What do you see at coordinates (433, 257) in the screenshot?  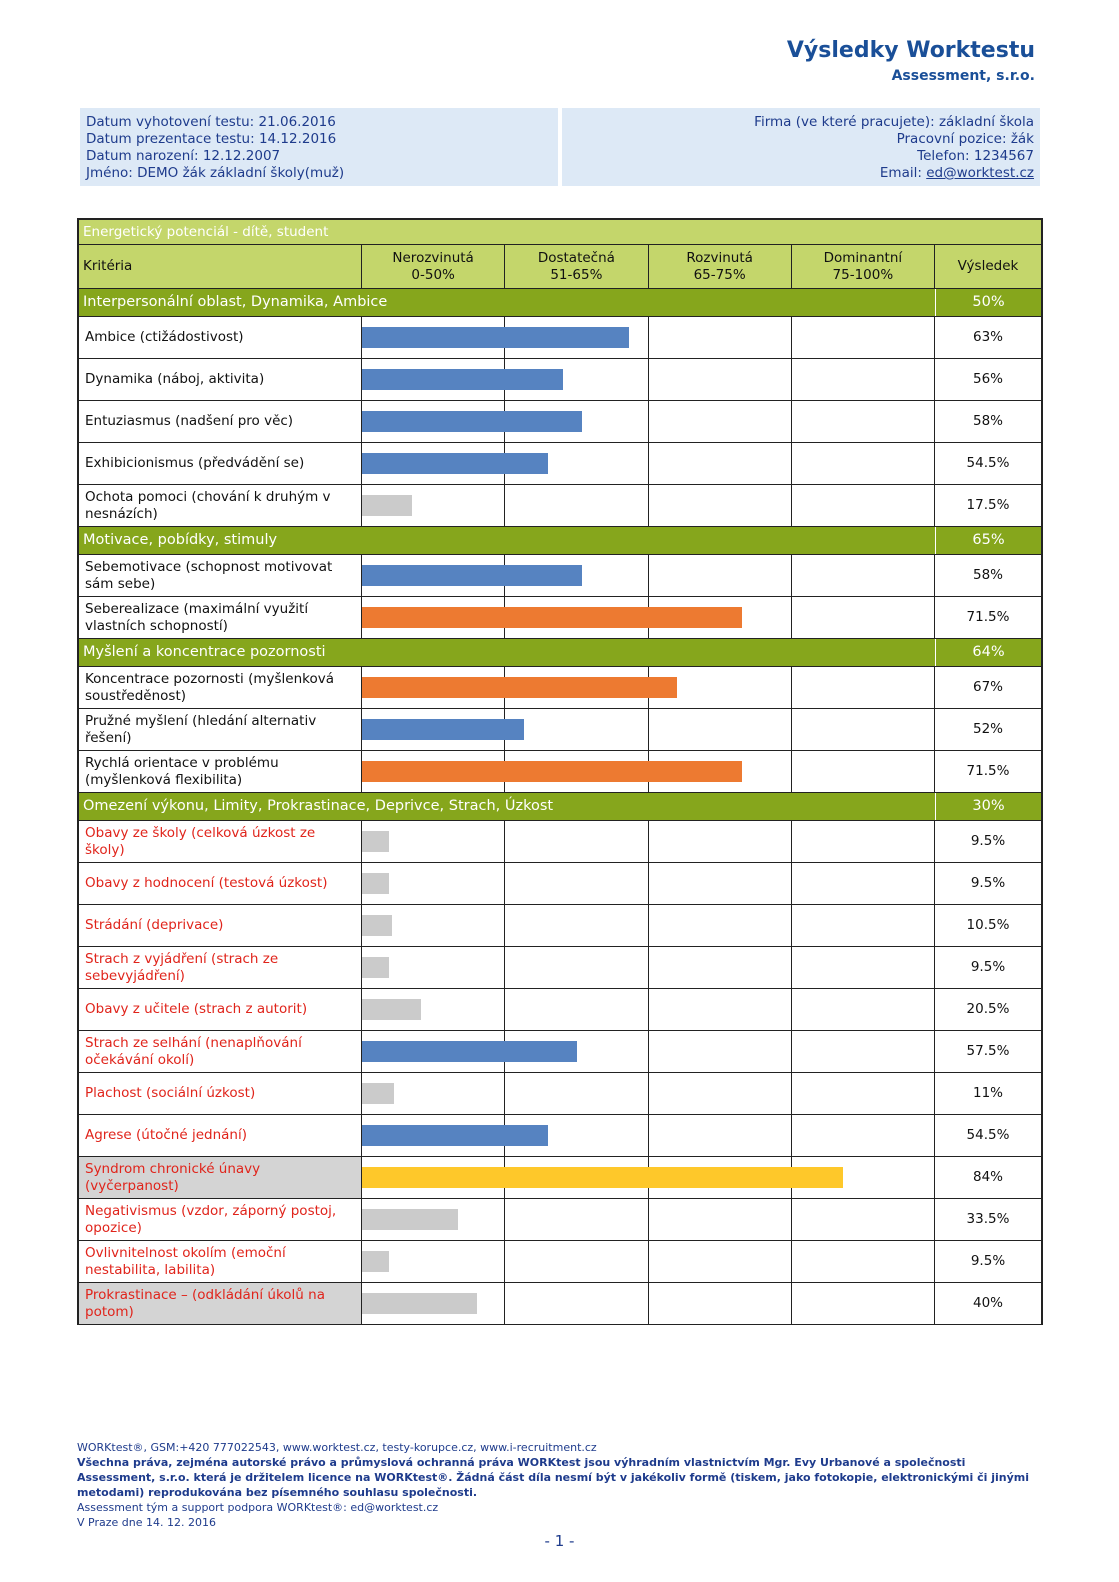 I see `level-name: Nerozvinutá` at bounding box center [433, 257].